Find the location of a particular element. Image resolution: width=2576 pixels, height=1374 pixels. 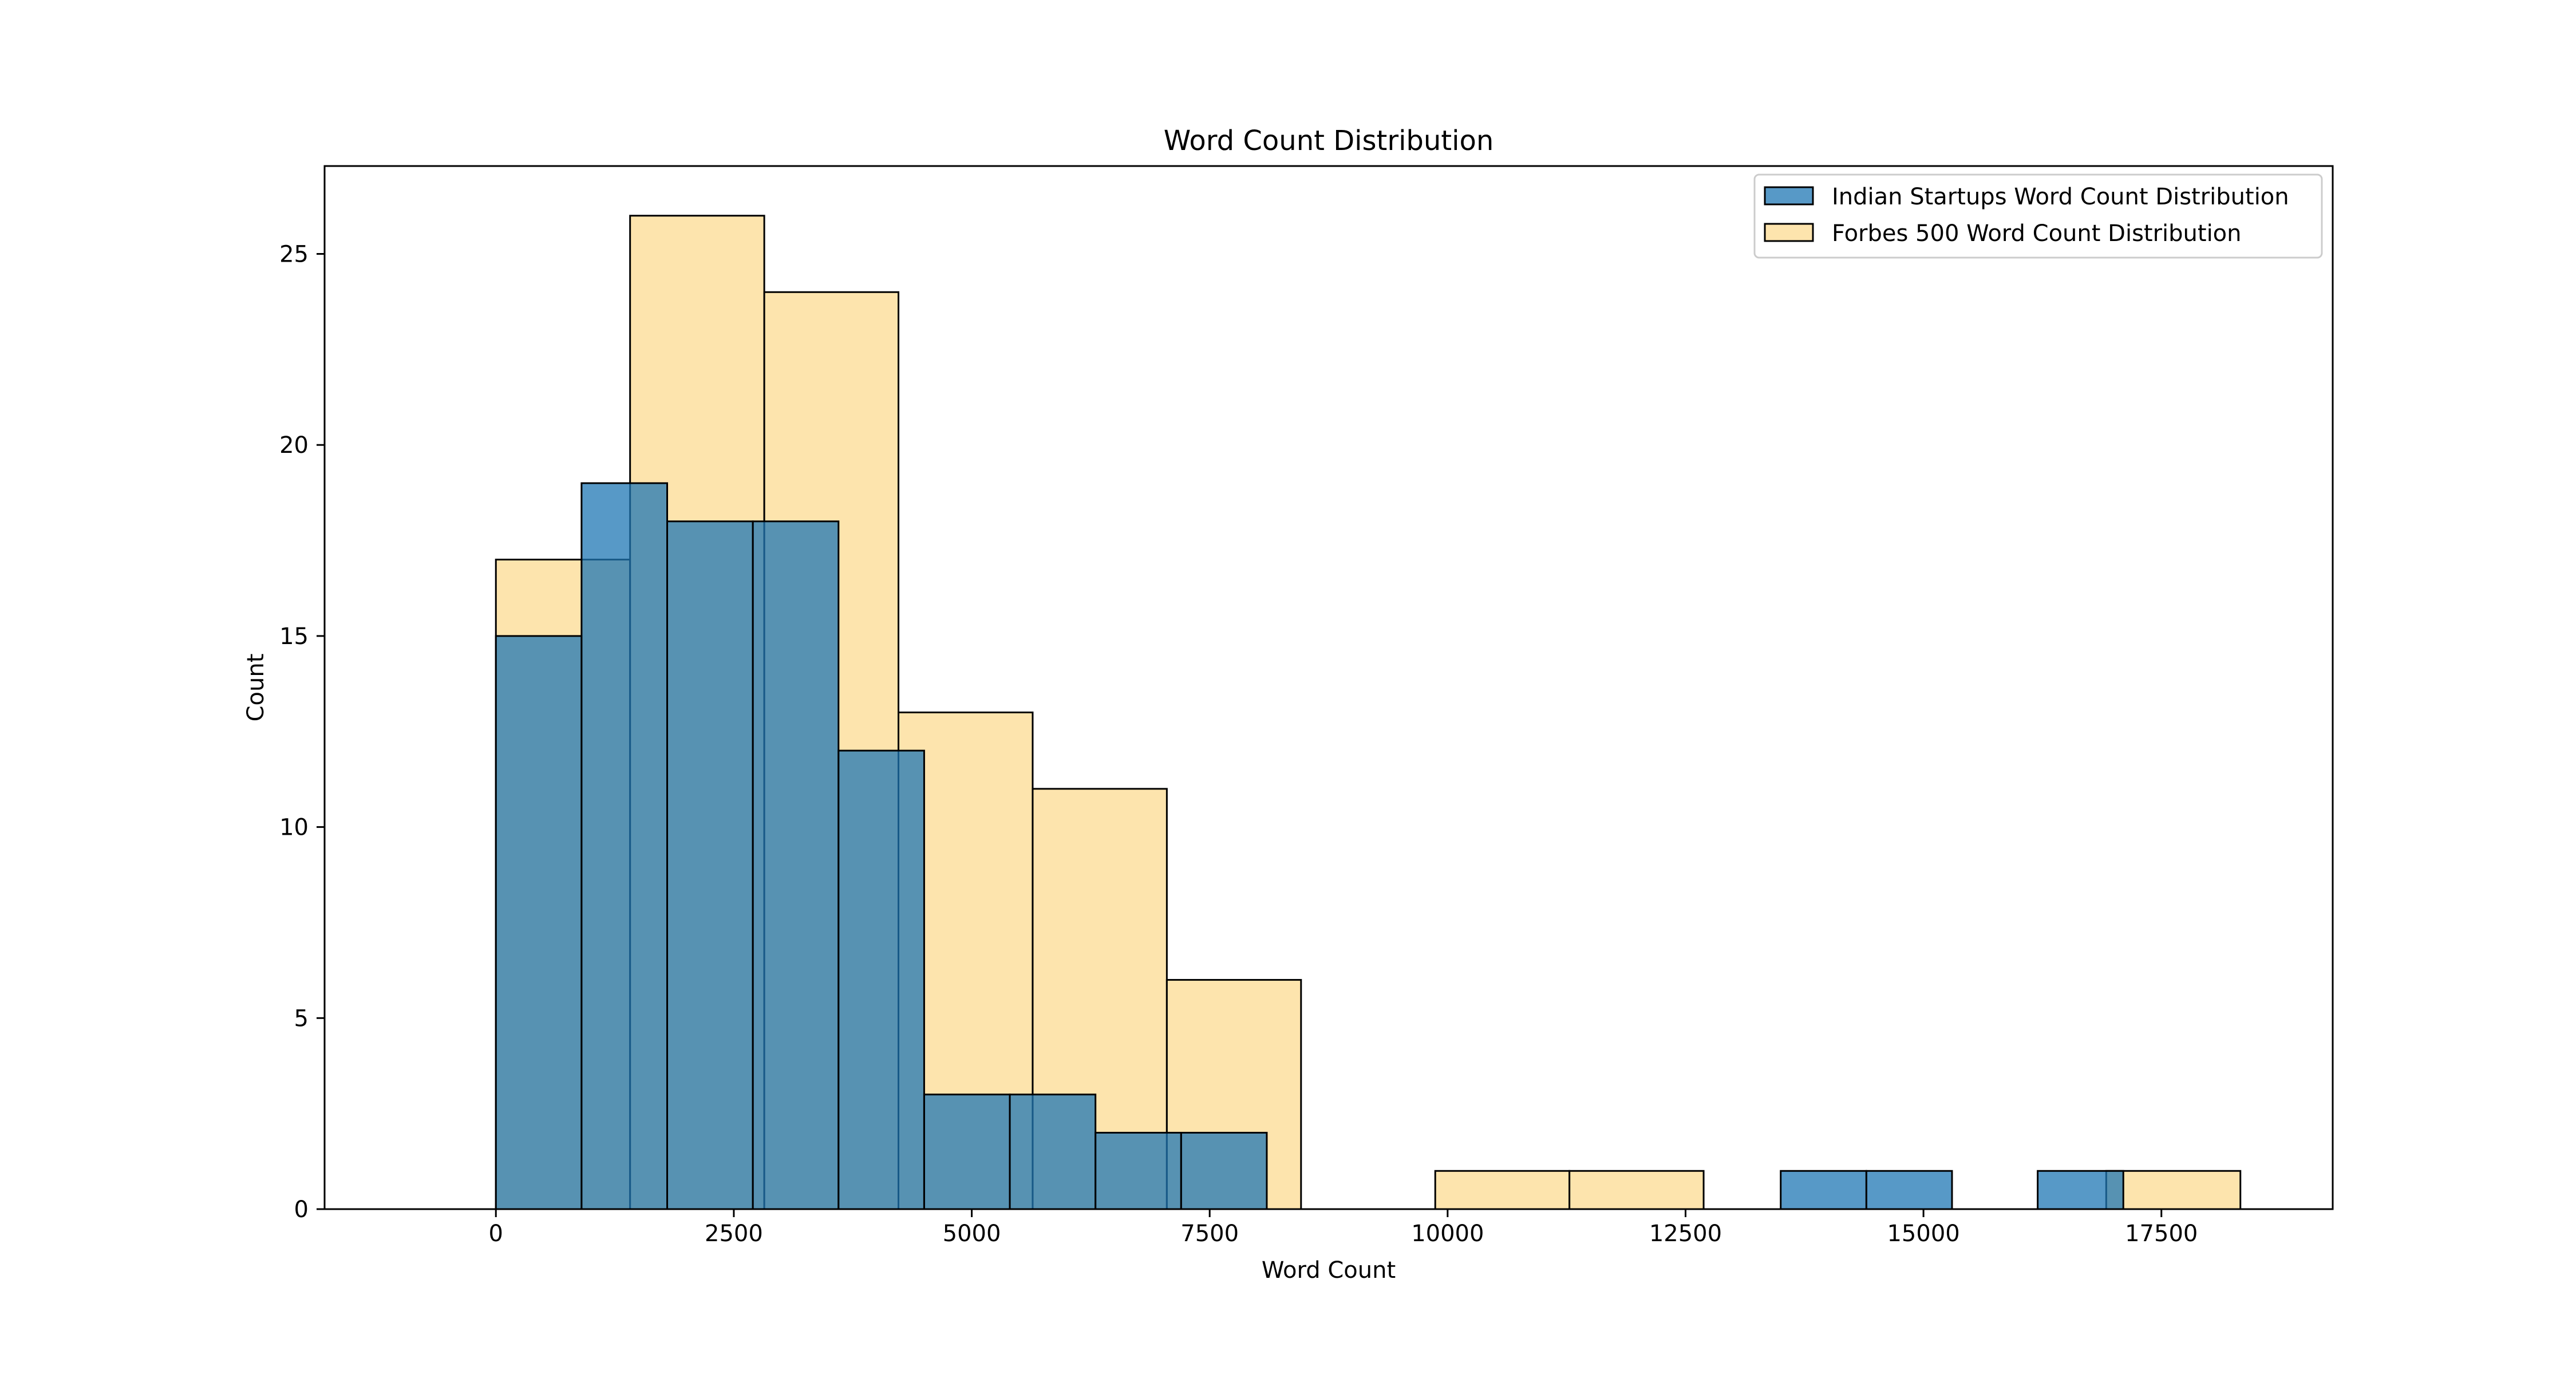

y-tick-label: 5 is located at coordinates (301, 1019).